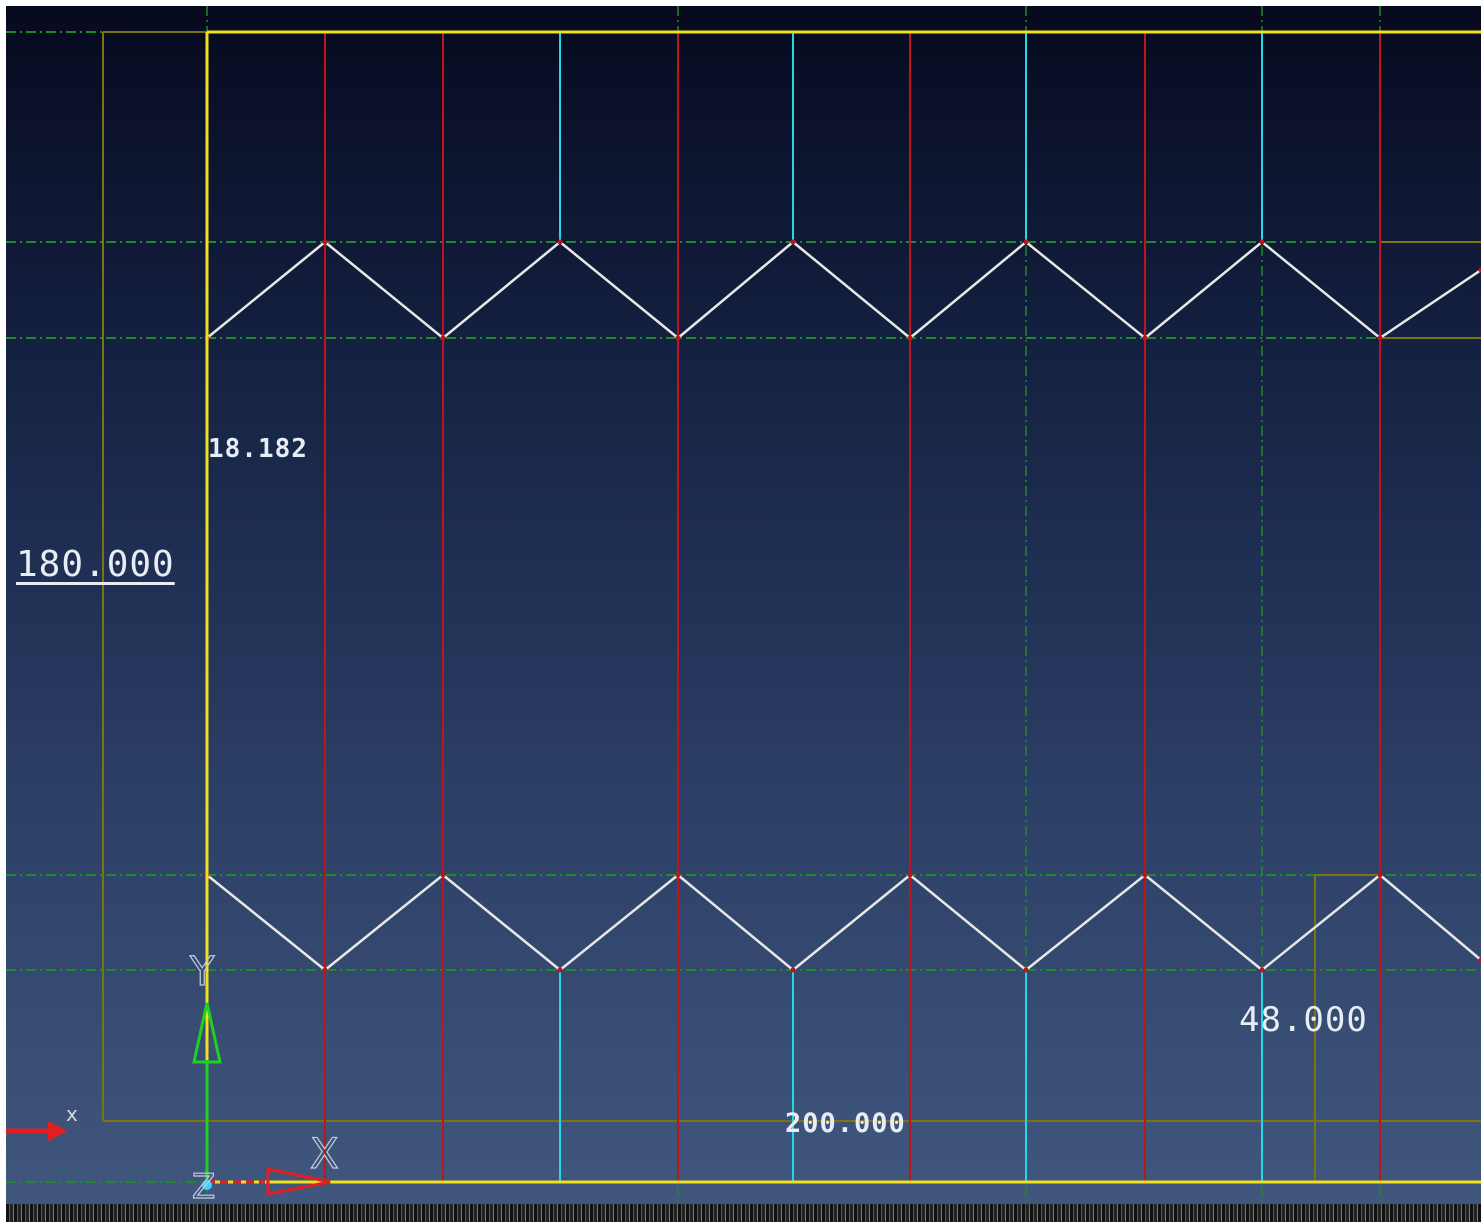 The height and width of the screenshot is (1222, 1481). I want to click on zigzag-bottom, so click(843, 922).